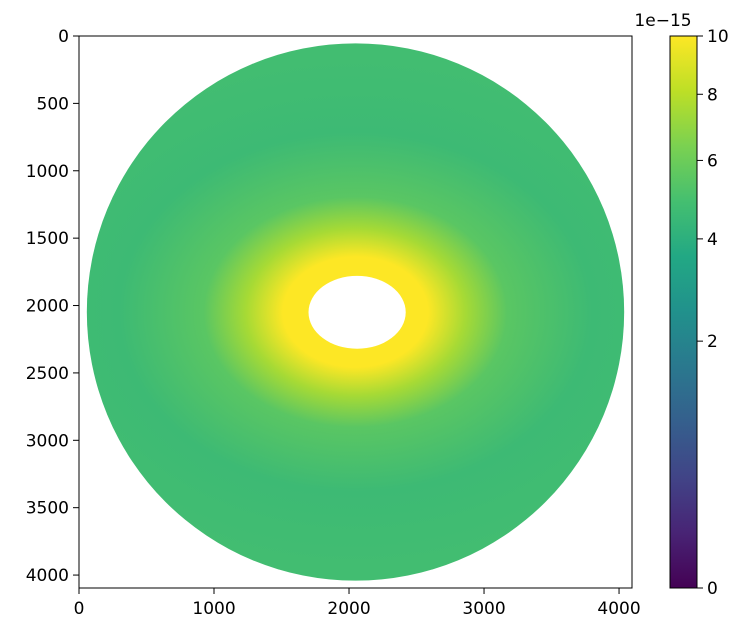 The width and height of the screenshot is (748, 630). Describe the element at coordinates (348, 609) in the screenshot. I see `x-tick-label: 2000` at that location.